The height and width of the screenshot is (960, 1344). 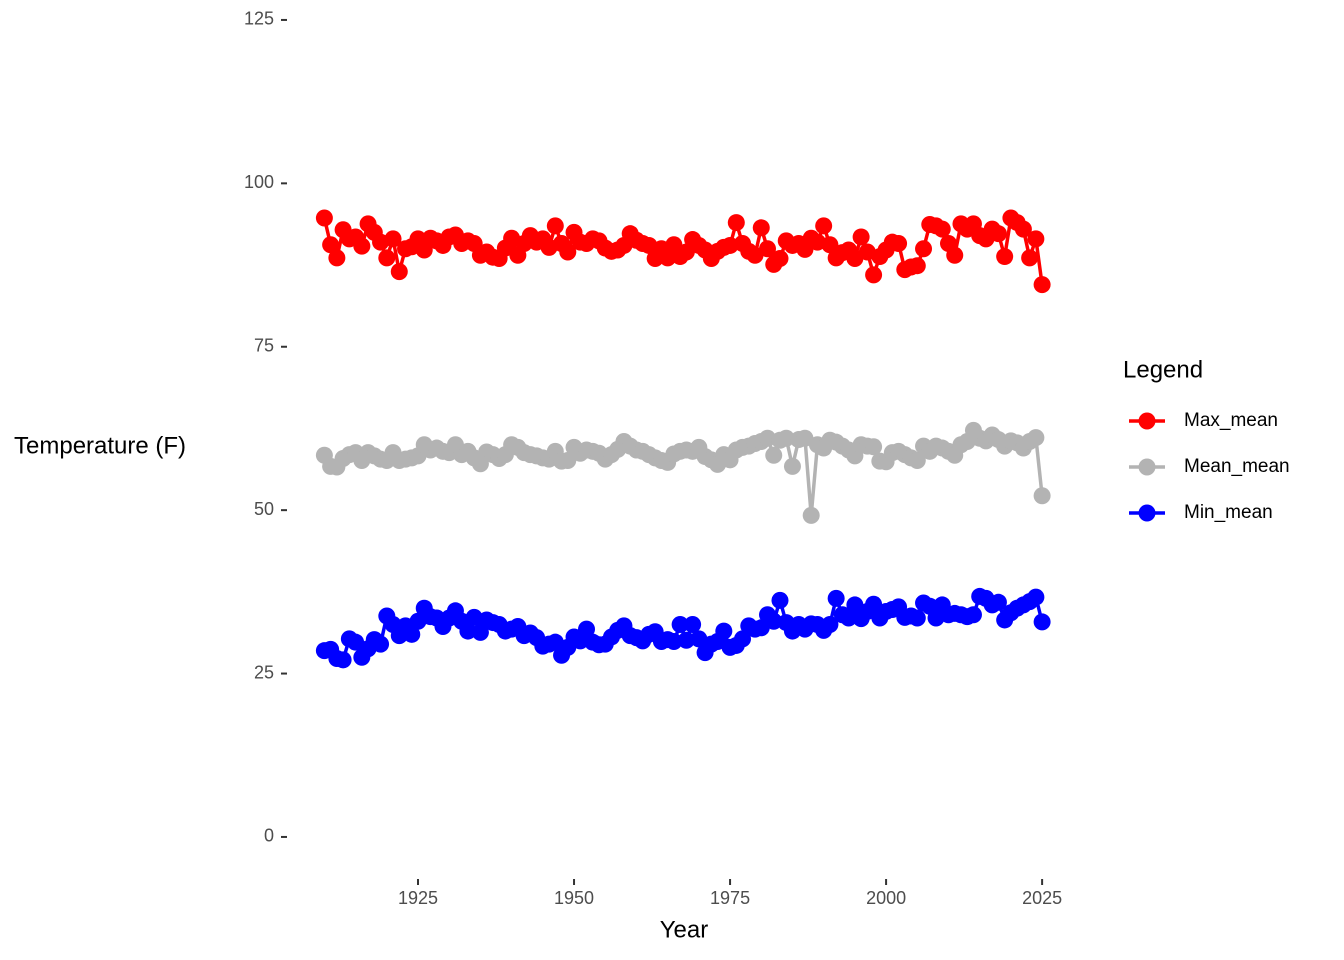 What do you see at coordinates (418, 898) in the screenshot?
I see `x-tick-label: 1925` at bounding box center [418, 898].